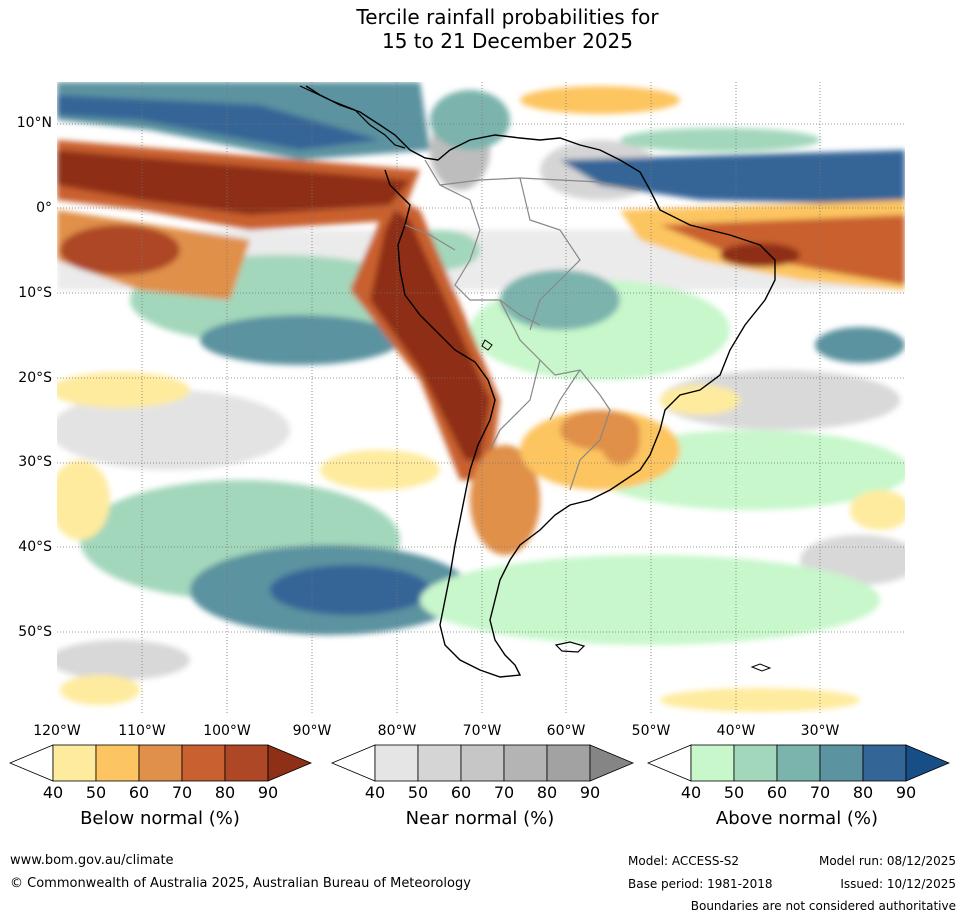 The width and height of the screenshot is (965, 919). What do you see at coordinates (142, 731) in the screenshot?
I see `lon-label-110w: 110°W` at bounding box center [142, 731].